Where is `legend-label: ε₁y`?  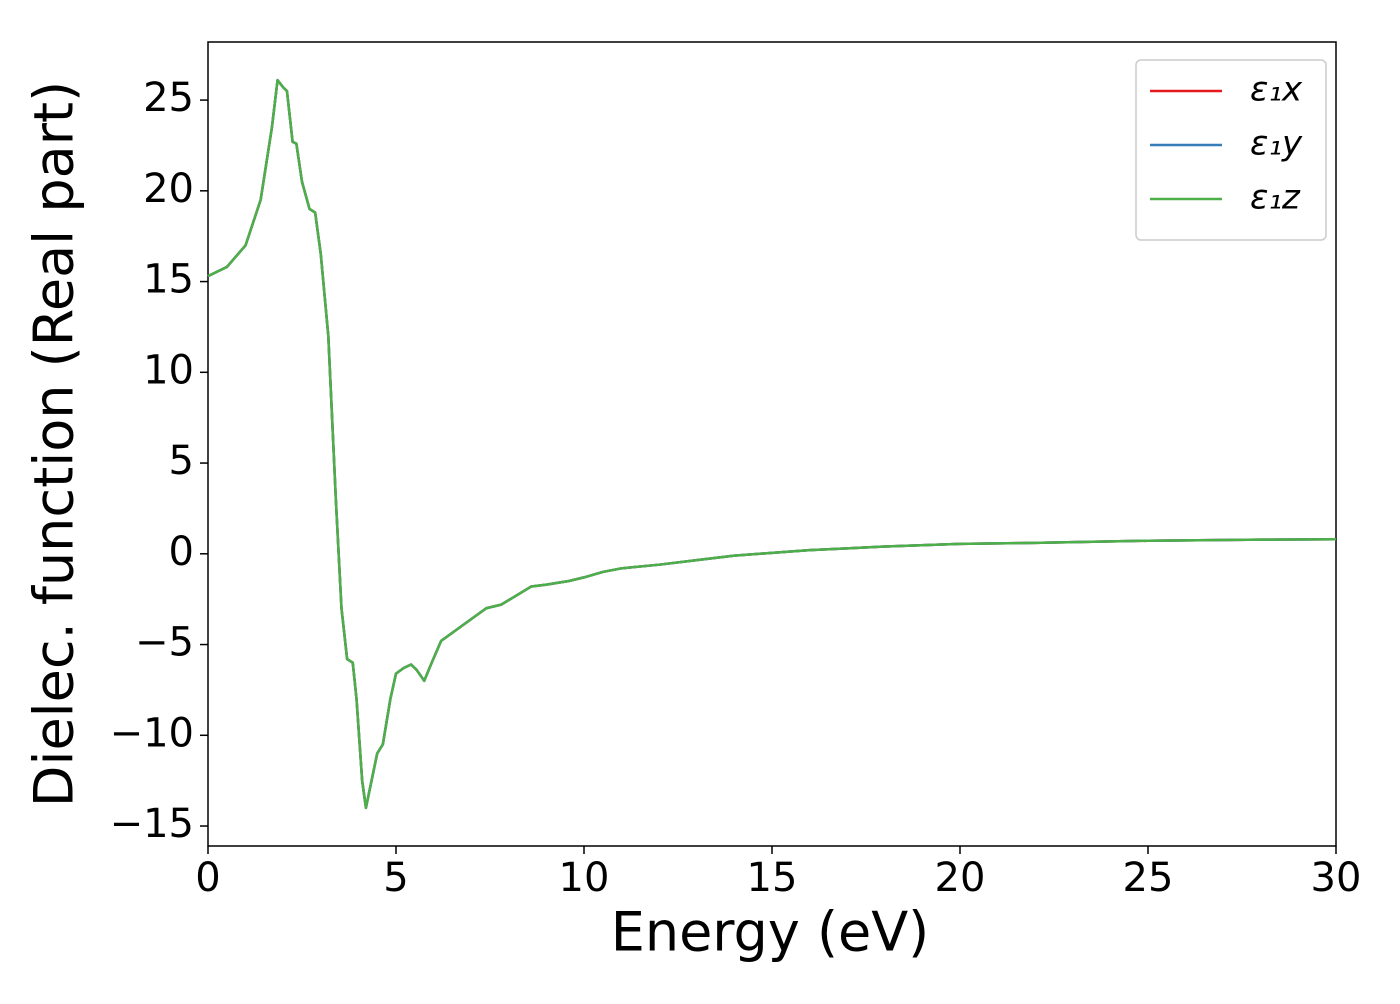 legend-label: ε₁y is located at coordinates (1276, 144).